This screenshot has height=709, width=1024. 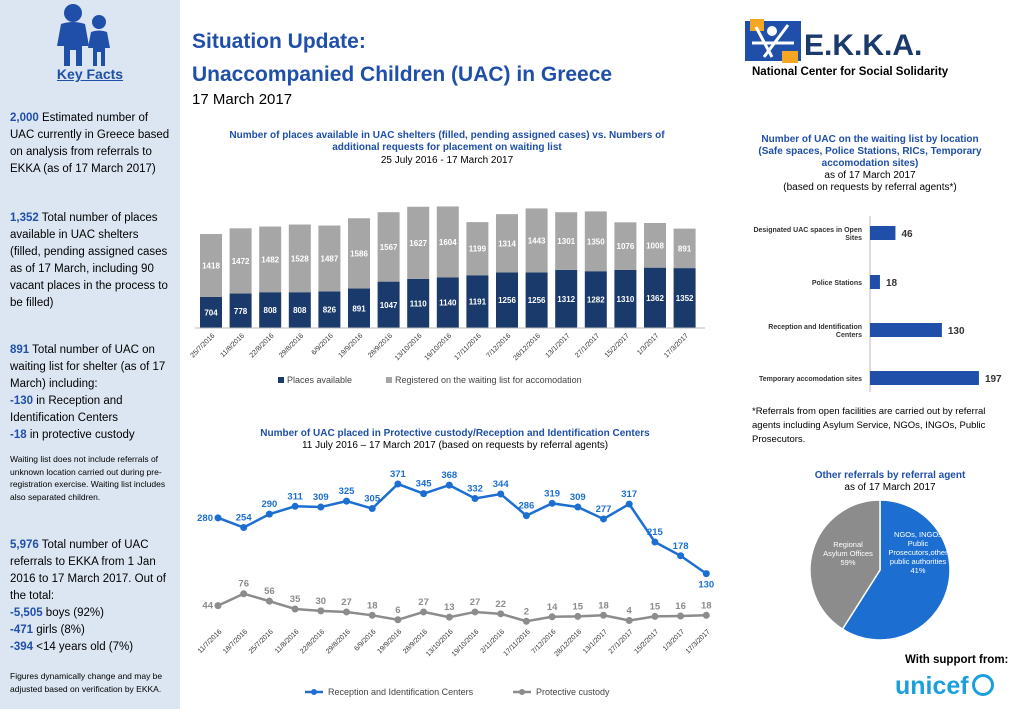 What do you see at coordinates (59, 630) in the screenshot?
I see `fact-bullet-text: girls (8%)` at bounding box center [59, 630].